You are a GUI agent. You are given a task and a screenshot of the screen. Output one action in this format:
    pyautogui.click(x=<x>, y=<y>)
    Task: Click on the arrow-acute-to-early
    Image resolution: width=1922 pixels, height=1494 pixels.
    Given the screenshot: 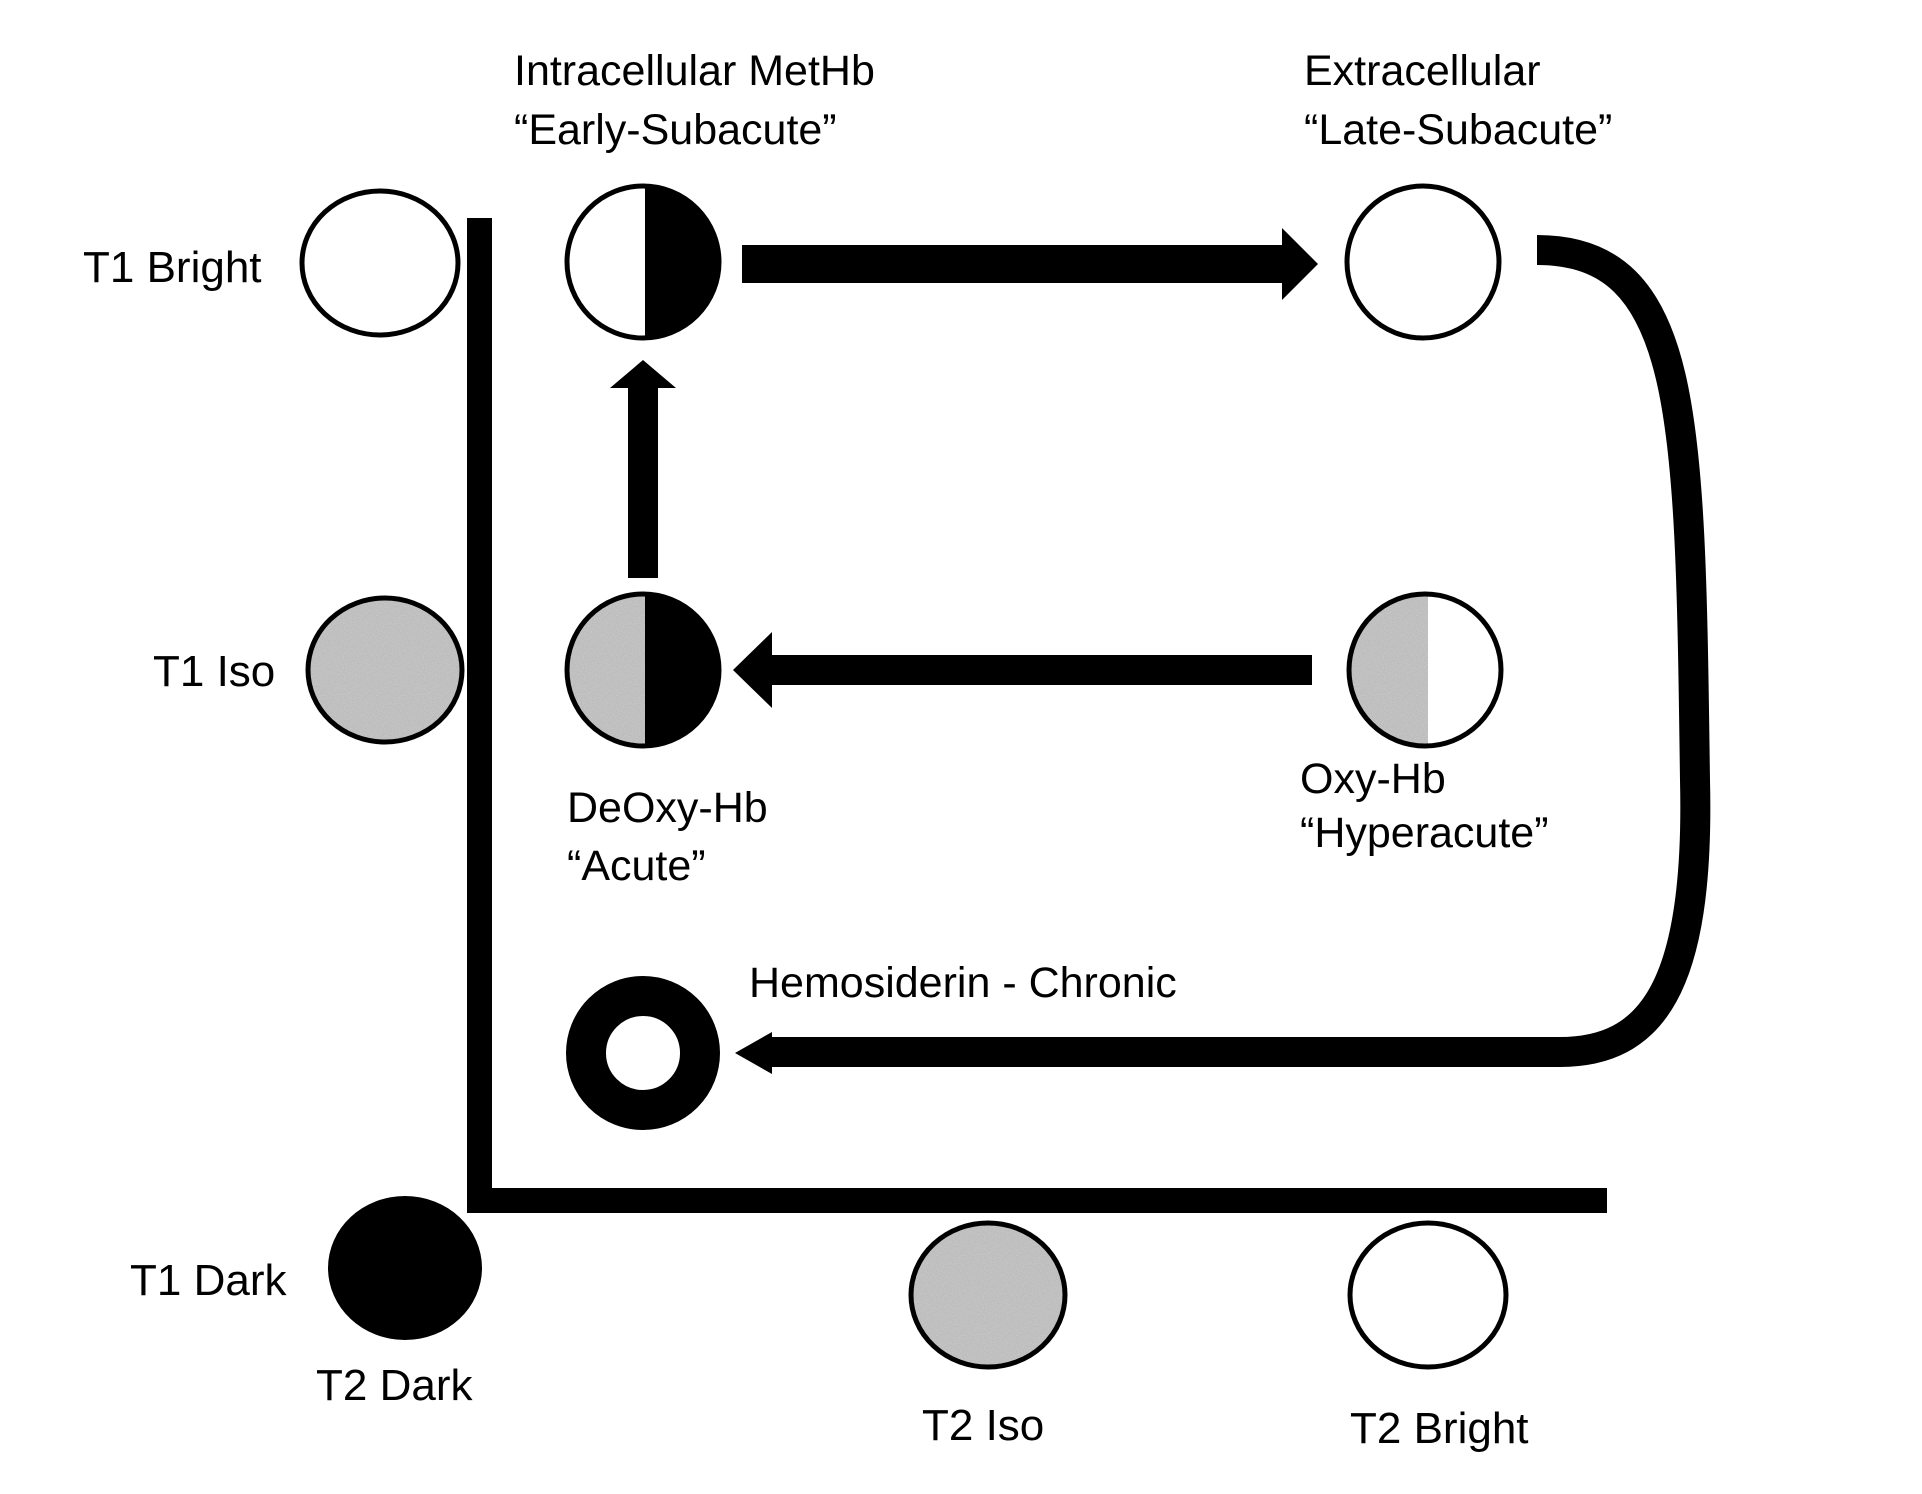 What is the action you would take?
    pyautogui.click(x=643, y=469)
    